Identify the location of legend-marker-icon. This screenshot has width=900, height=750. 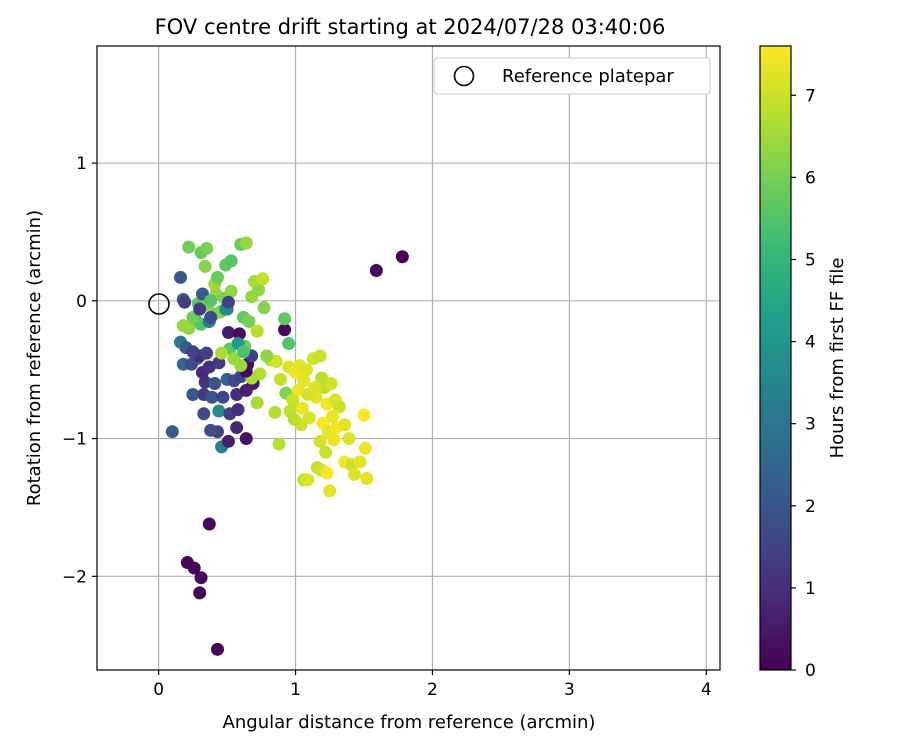
(464, 76).